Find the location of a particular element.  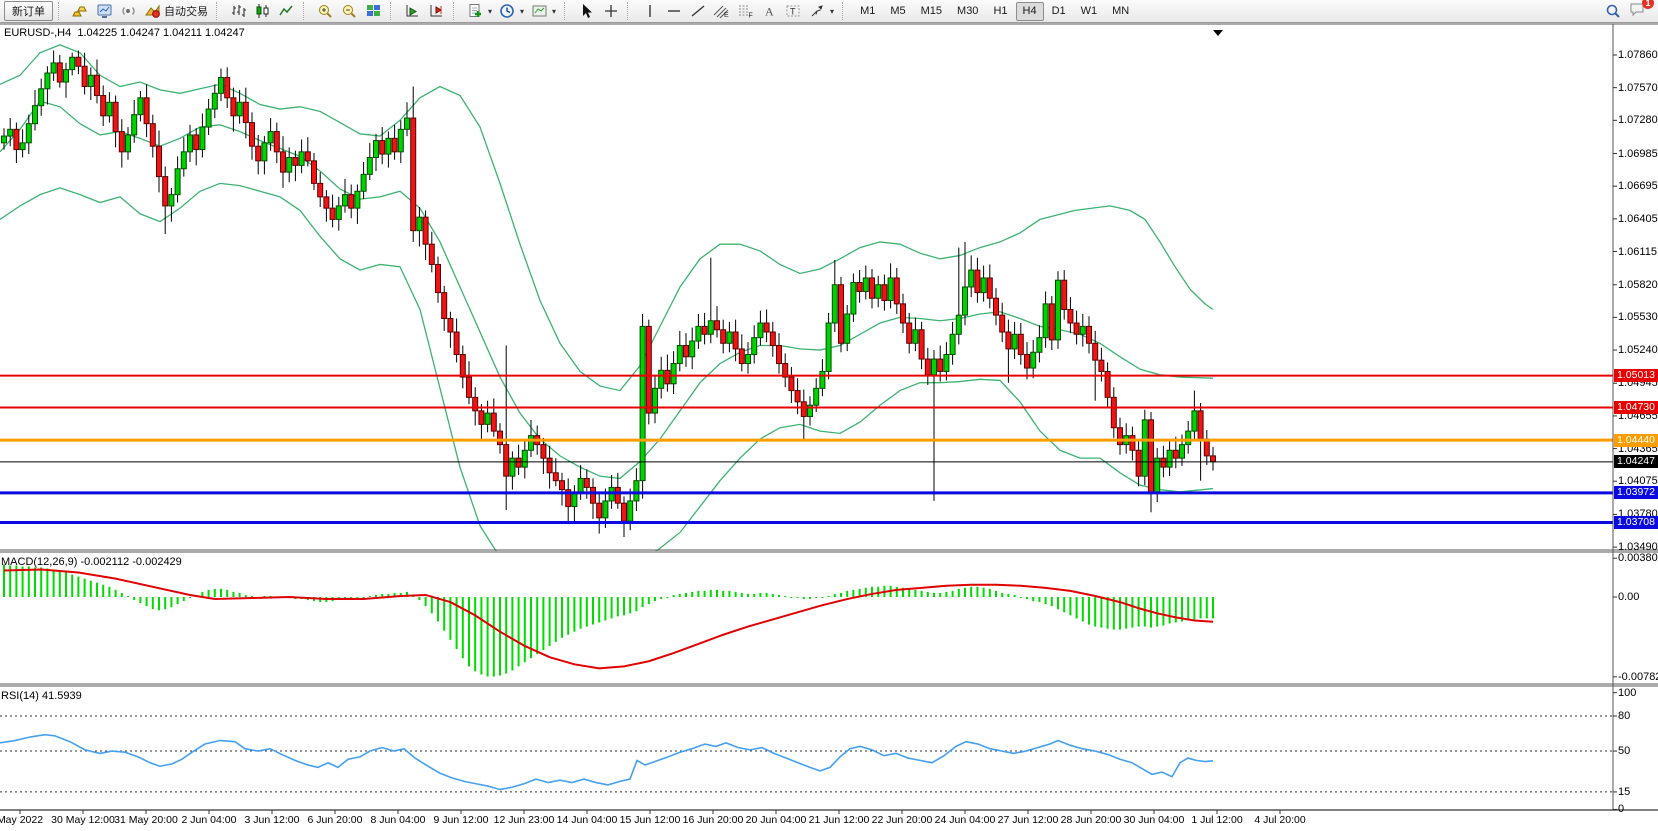

candlestick-chart-button is located at coordinates (262, 11).